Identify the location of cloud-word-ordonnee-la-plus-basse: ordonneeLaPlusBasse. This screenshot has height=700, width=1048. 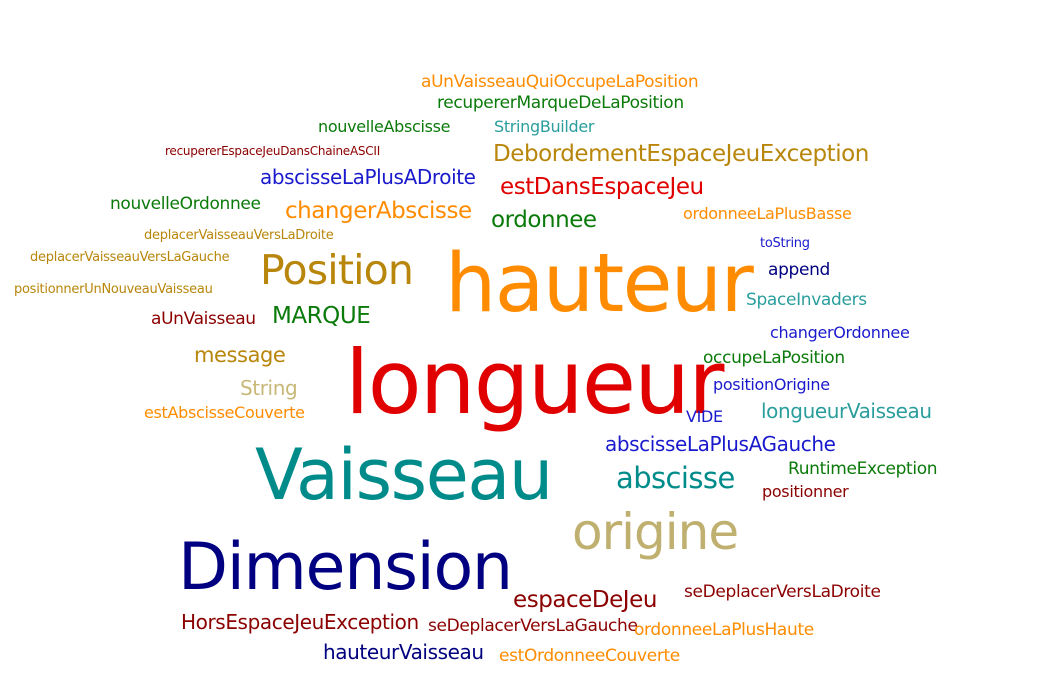
(767, 213).